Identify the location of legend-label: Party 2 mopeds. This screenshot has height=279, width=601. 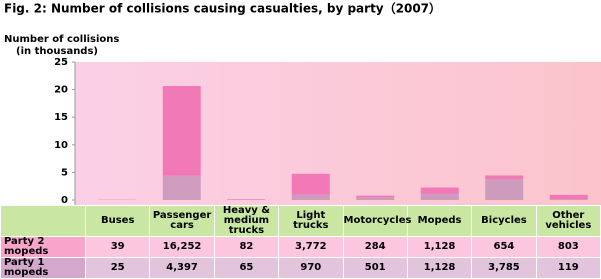
(43, 247).